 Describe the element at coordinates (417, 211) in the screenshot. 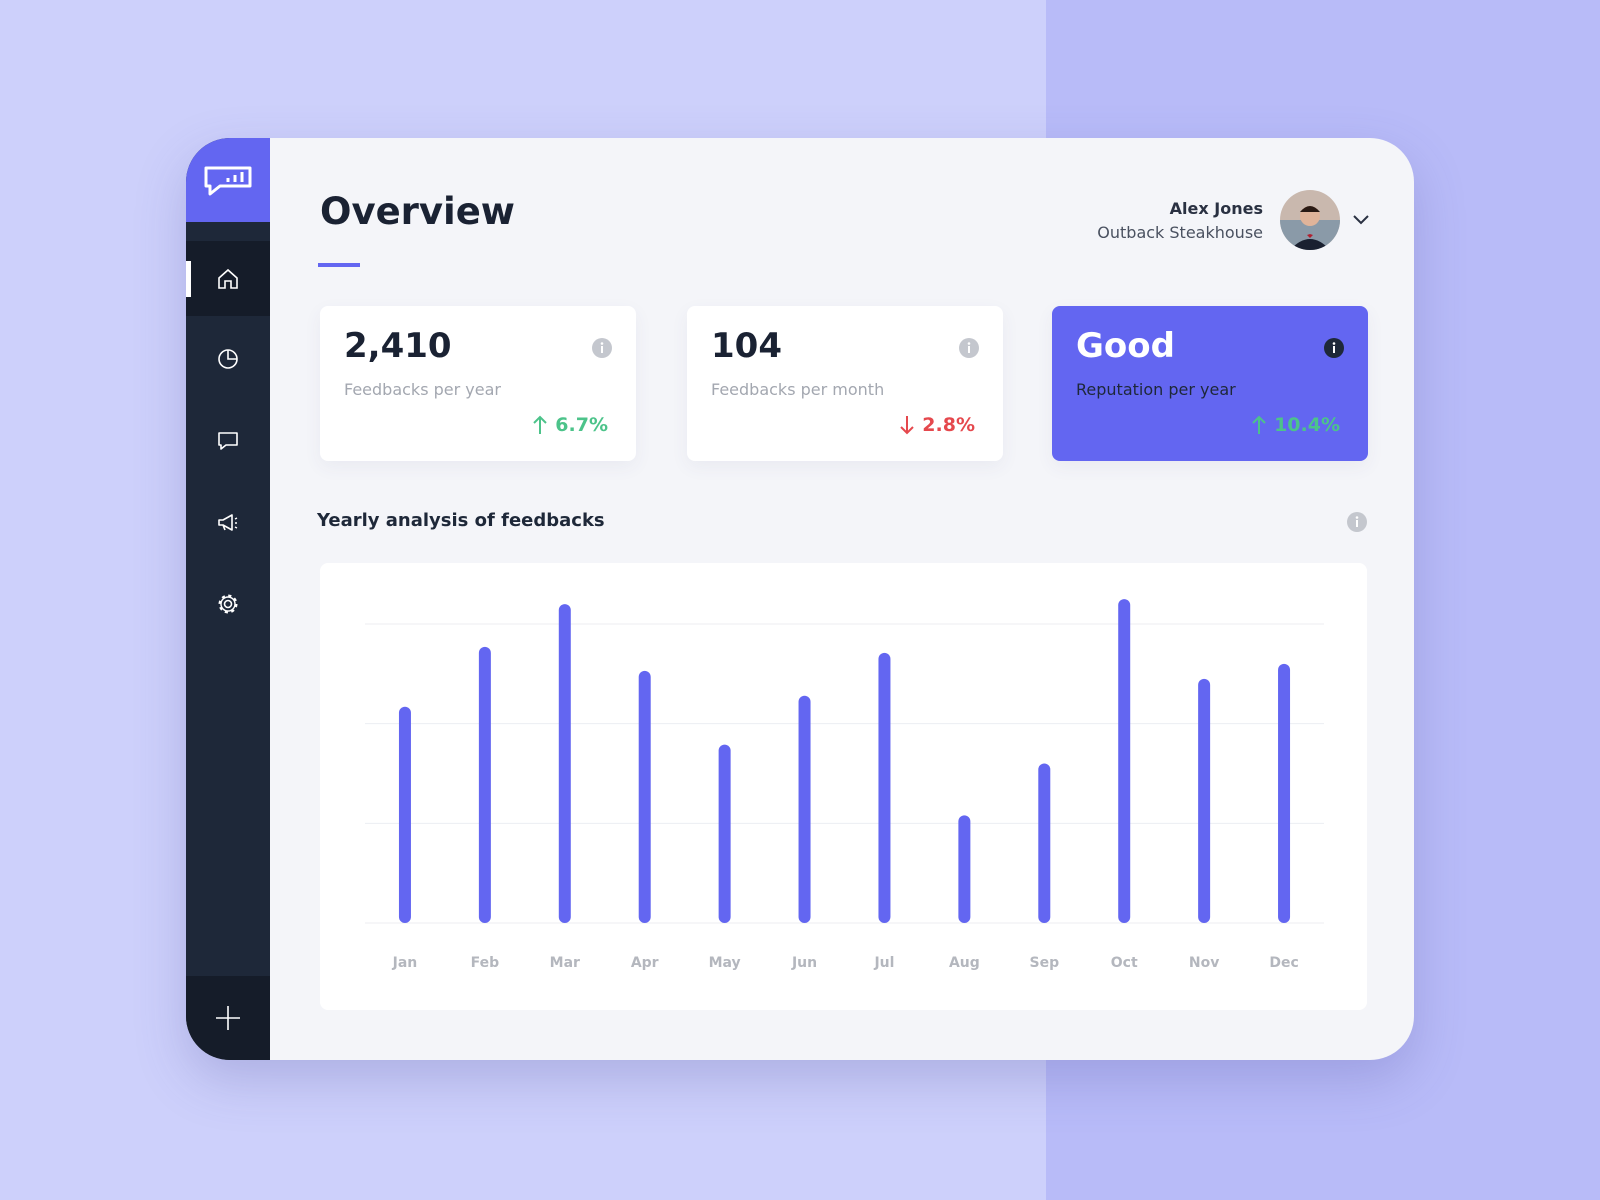

I see `page-title: Overview` at that location.